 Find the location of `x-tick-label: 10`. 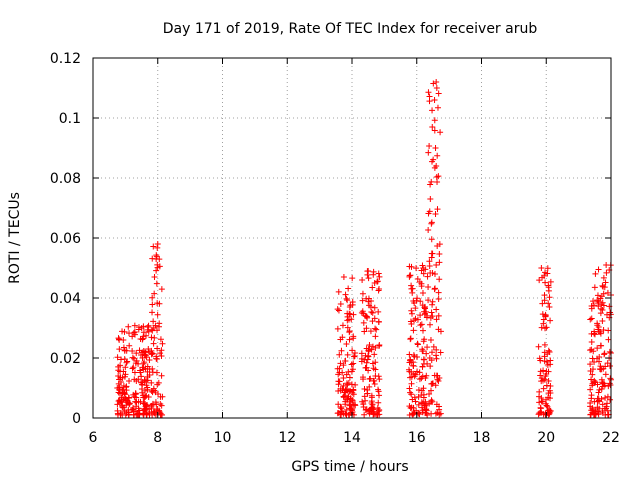

x-tick-label: 10 is located at coordinates (223, 438).